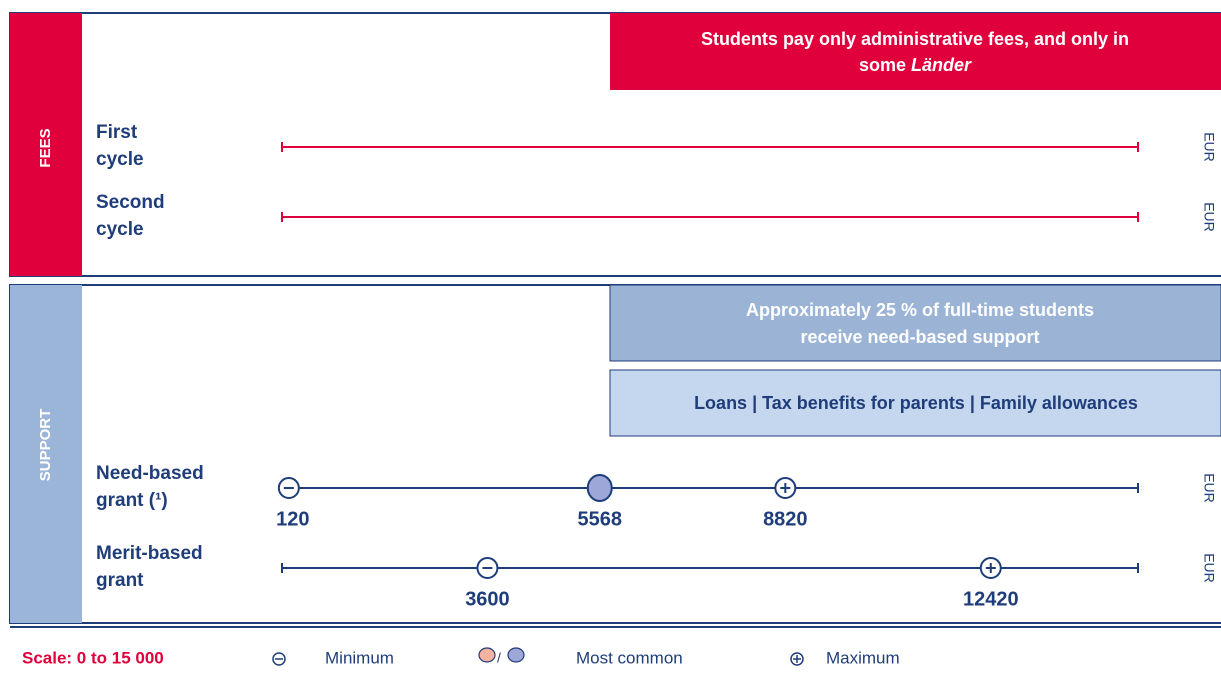 This screenshot has width=1221, height=673. I want to click on legend-support-icon, so click(516, 655).